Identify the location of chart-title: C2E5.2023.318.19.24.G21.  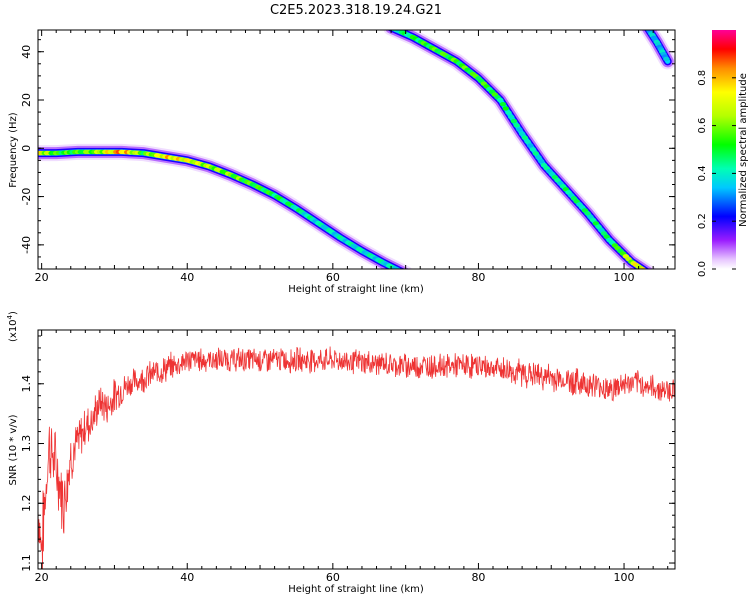
(356, 10).